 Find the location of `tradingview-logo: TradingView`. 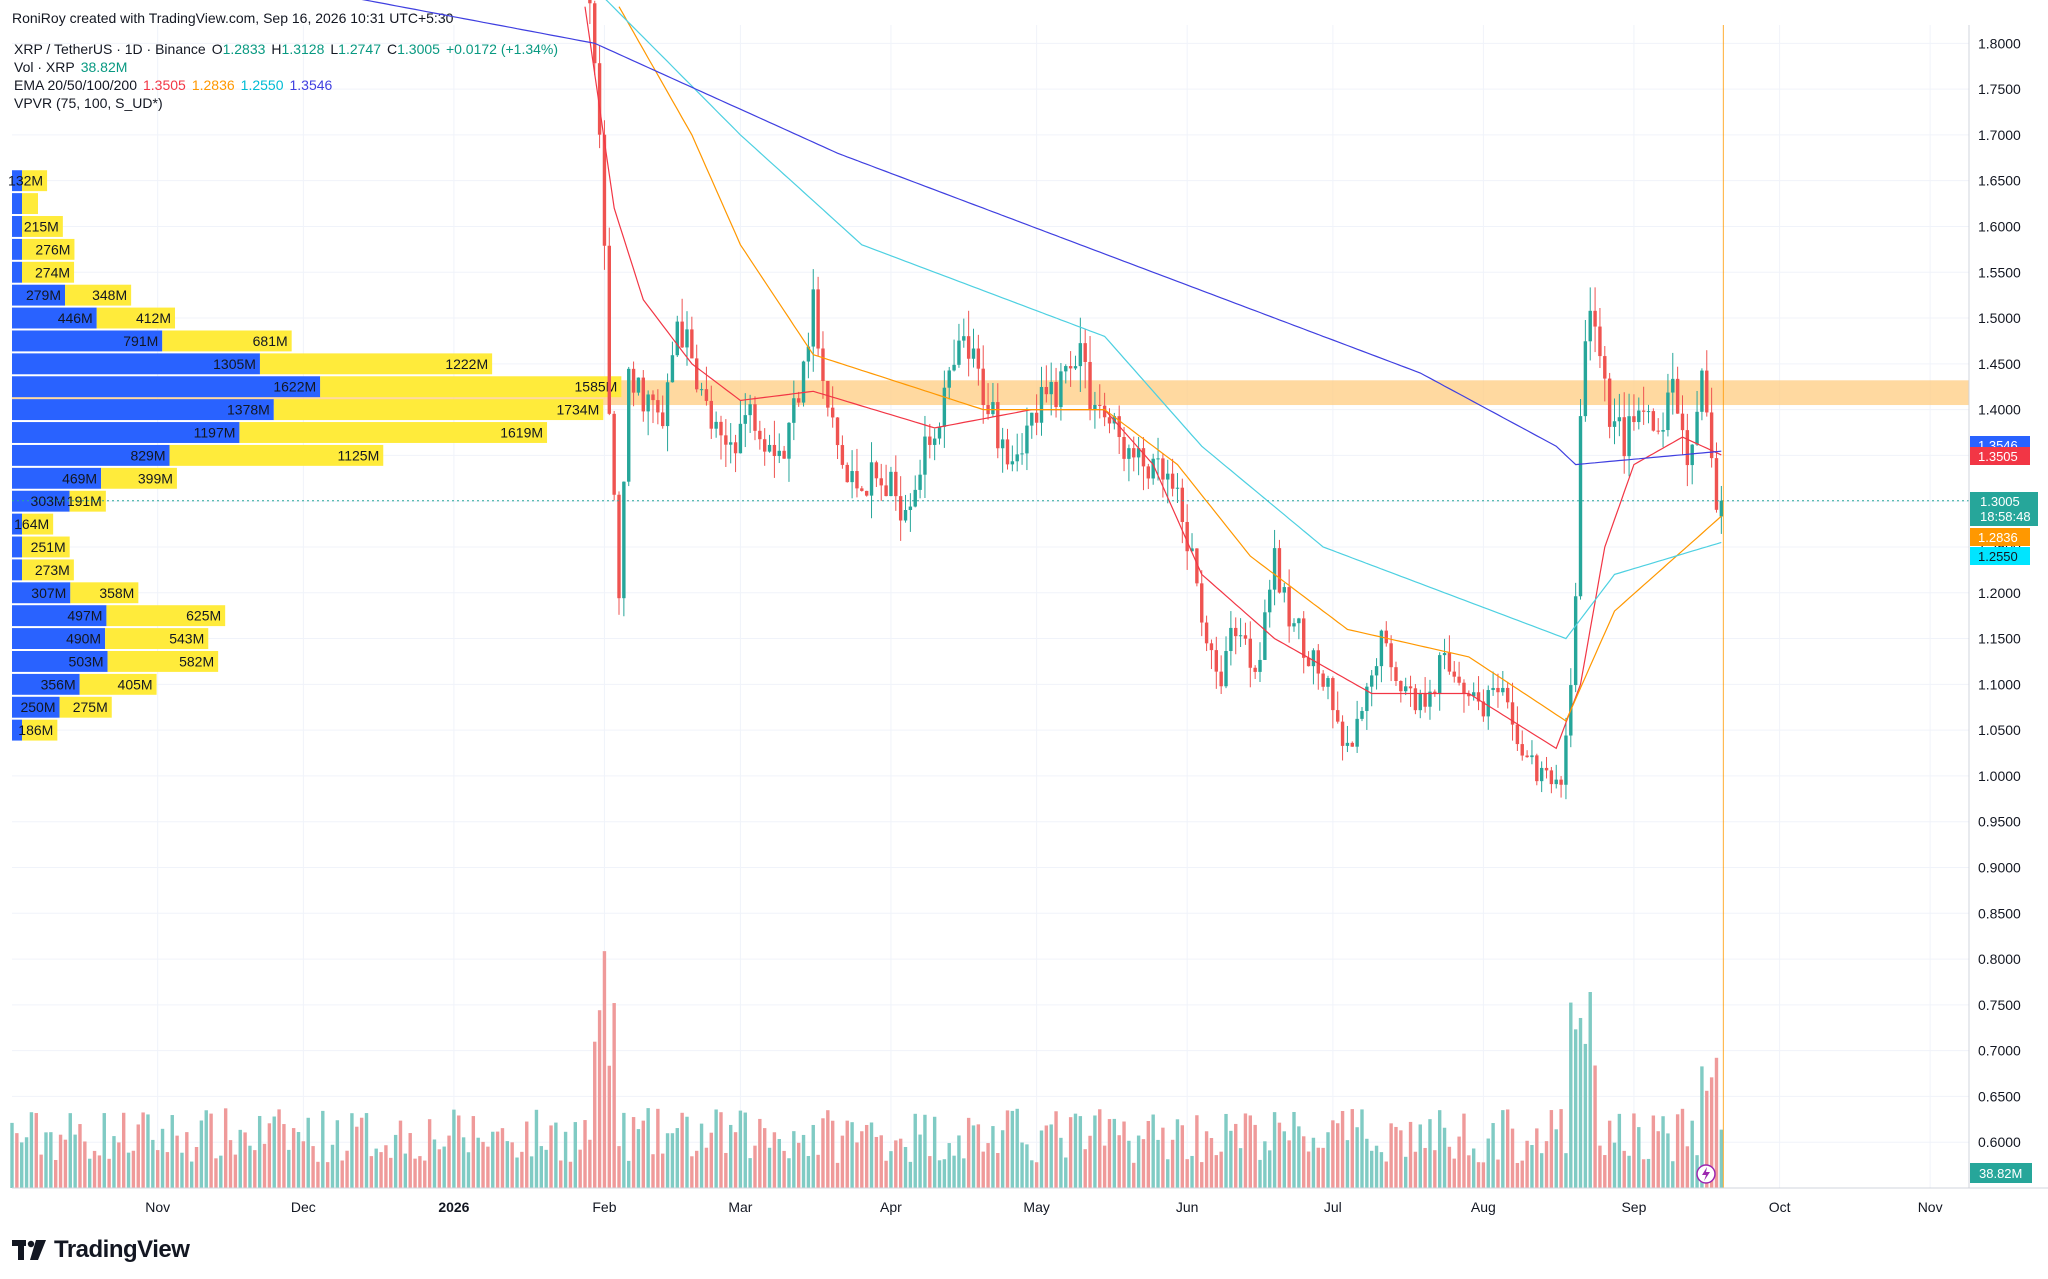

tradingview-logo: TradingView is located at coordinates (101, 1250).